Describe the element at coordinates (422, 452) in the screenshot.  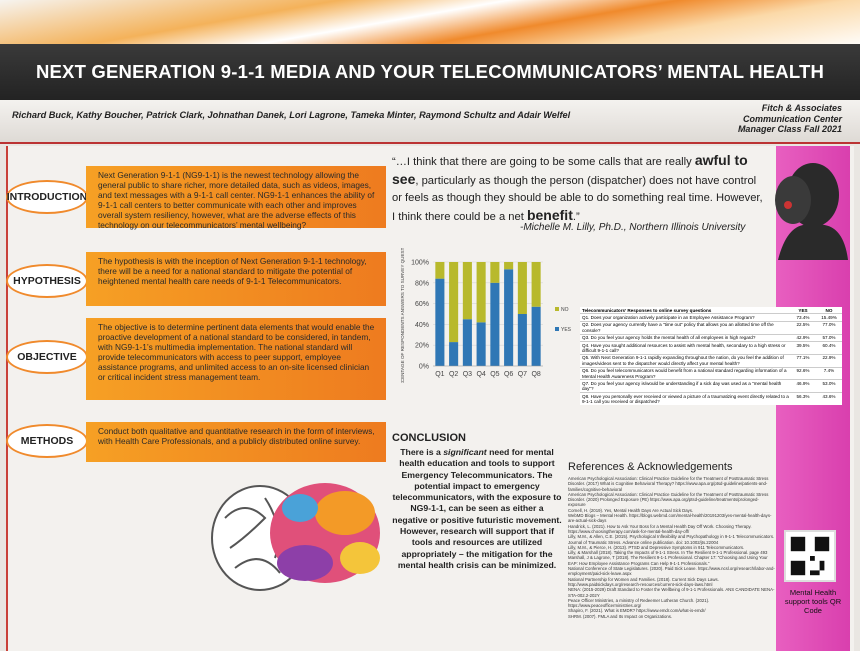
I see `text: There is a` at that location.